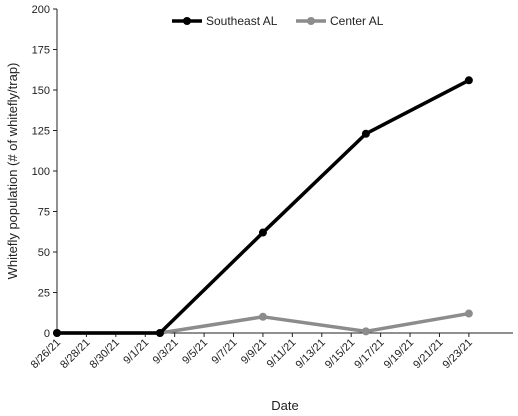 The height and width of the screenshot is (416, 518). I want to click on x-tick-label: 9/23/21, so click(458, 354).